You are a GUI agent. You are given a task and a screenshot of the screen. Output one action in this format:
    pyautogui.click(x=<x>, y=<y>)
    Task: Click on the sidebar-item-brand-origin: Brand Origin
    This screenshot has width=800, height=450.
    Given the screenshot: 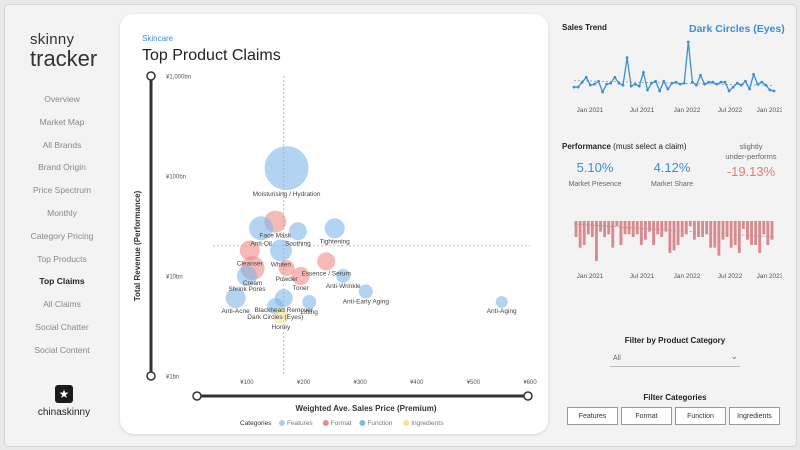 What is the action you would take?
    pyautogui.click(x=62, y=167)
    